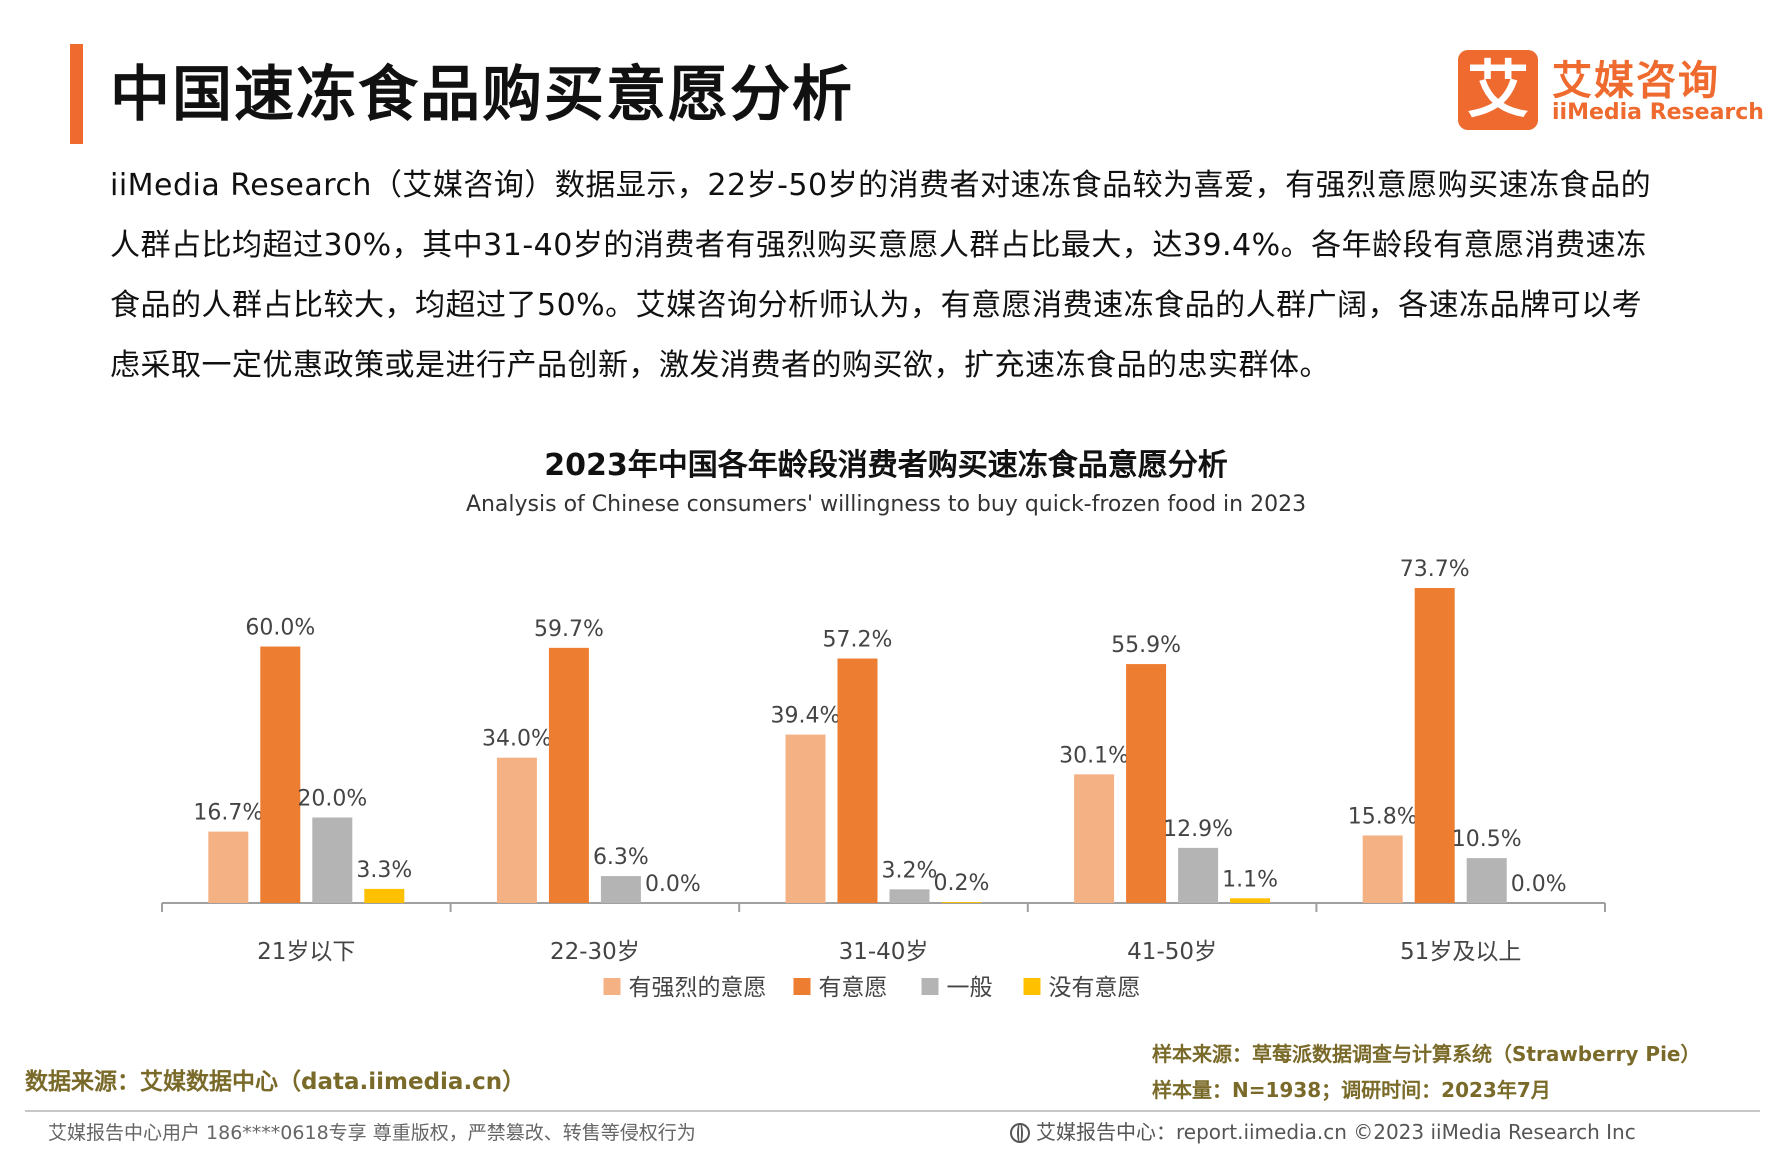  What do you see at coordinates (1383, 816) in the screenshot?
I see `data-label: 15.8%` at bounding box center [1383, 816].